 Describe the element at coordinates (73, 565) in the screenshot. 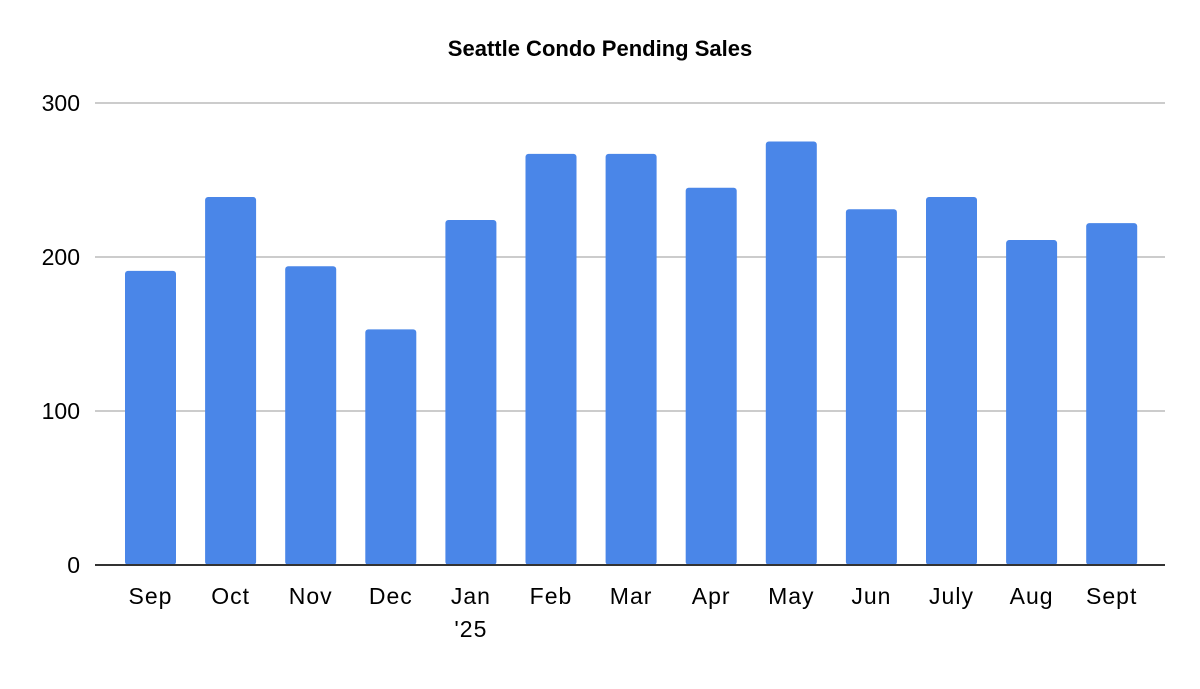

I see `y-tick-label: 0` at that location.